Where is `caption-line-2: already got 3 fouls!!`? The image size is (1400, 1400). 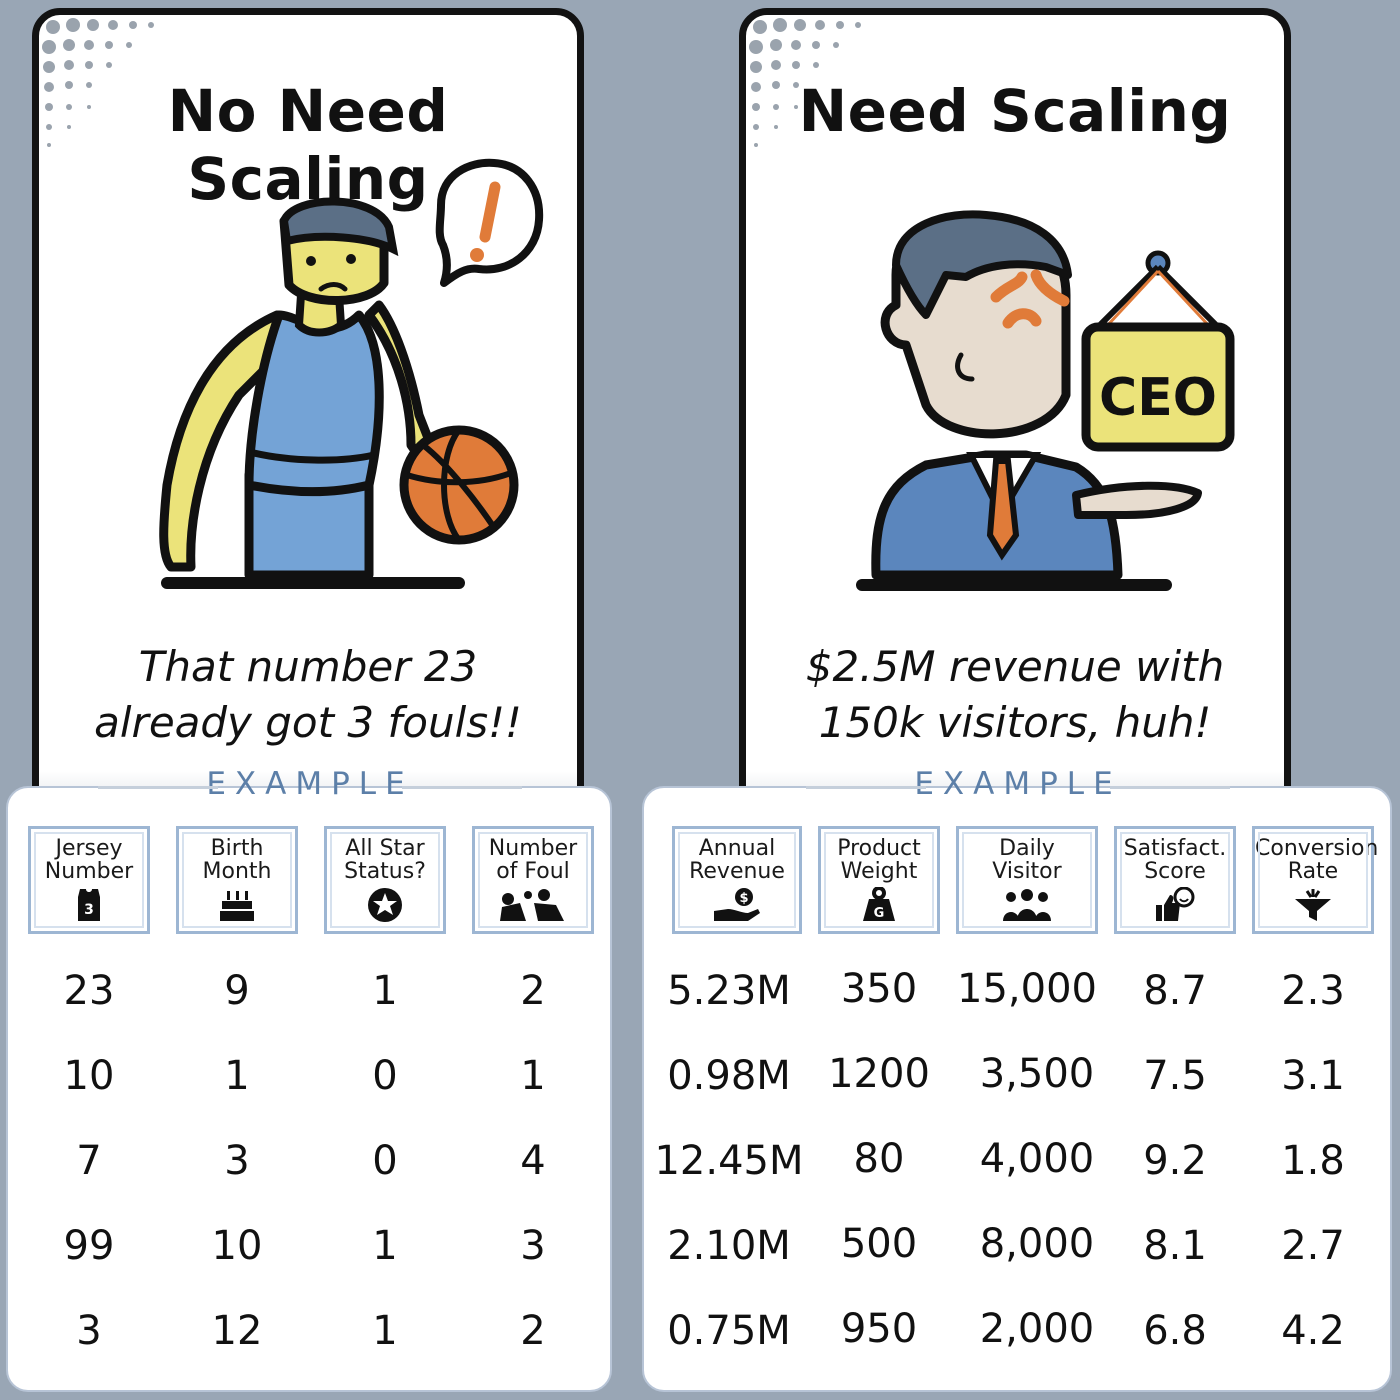 caption-line-2: already got 3 fouls!! is located at coordinates (308, 722).